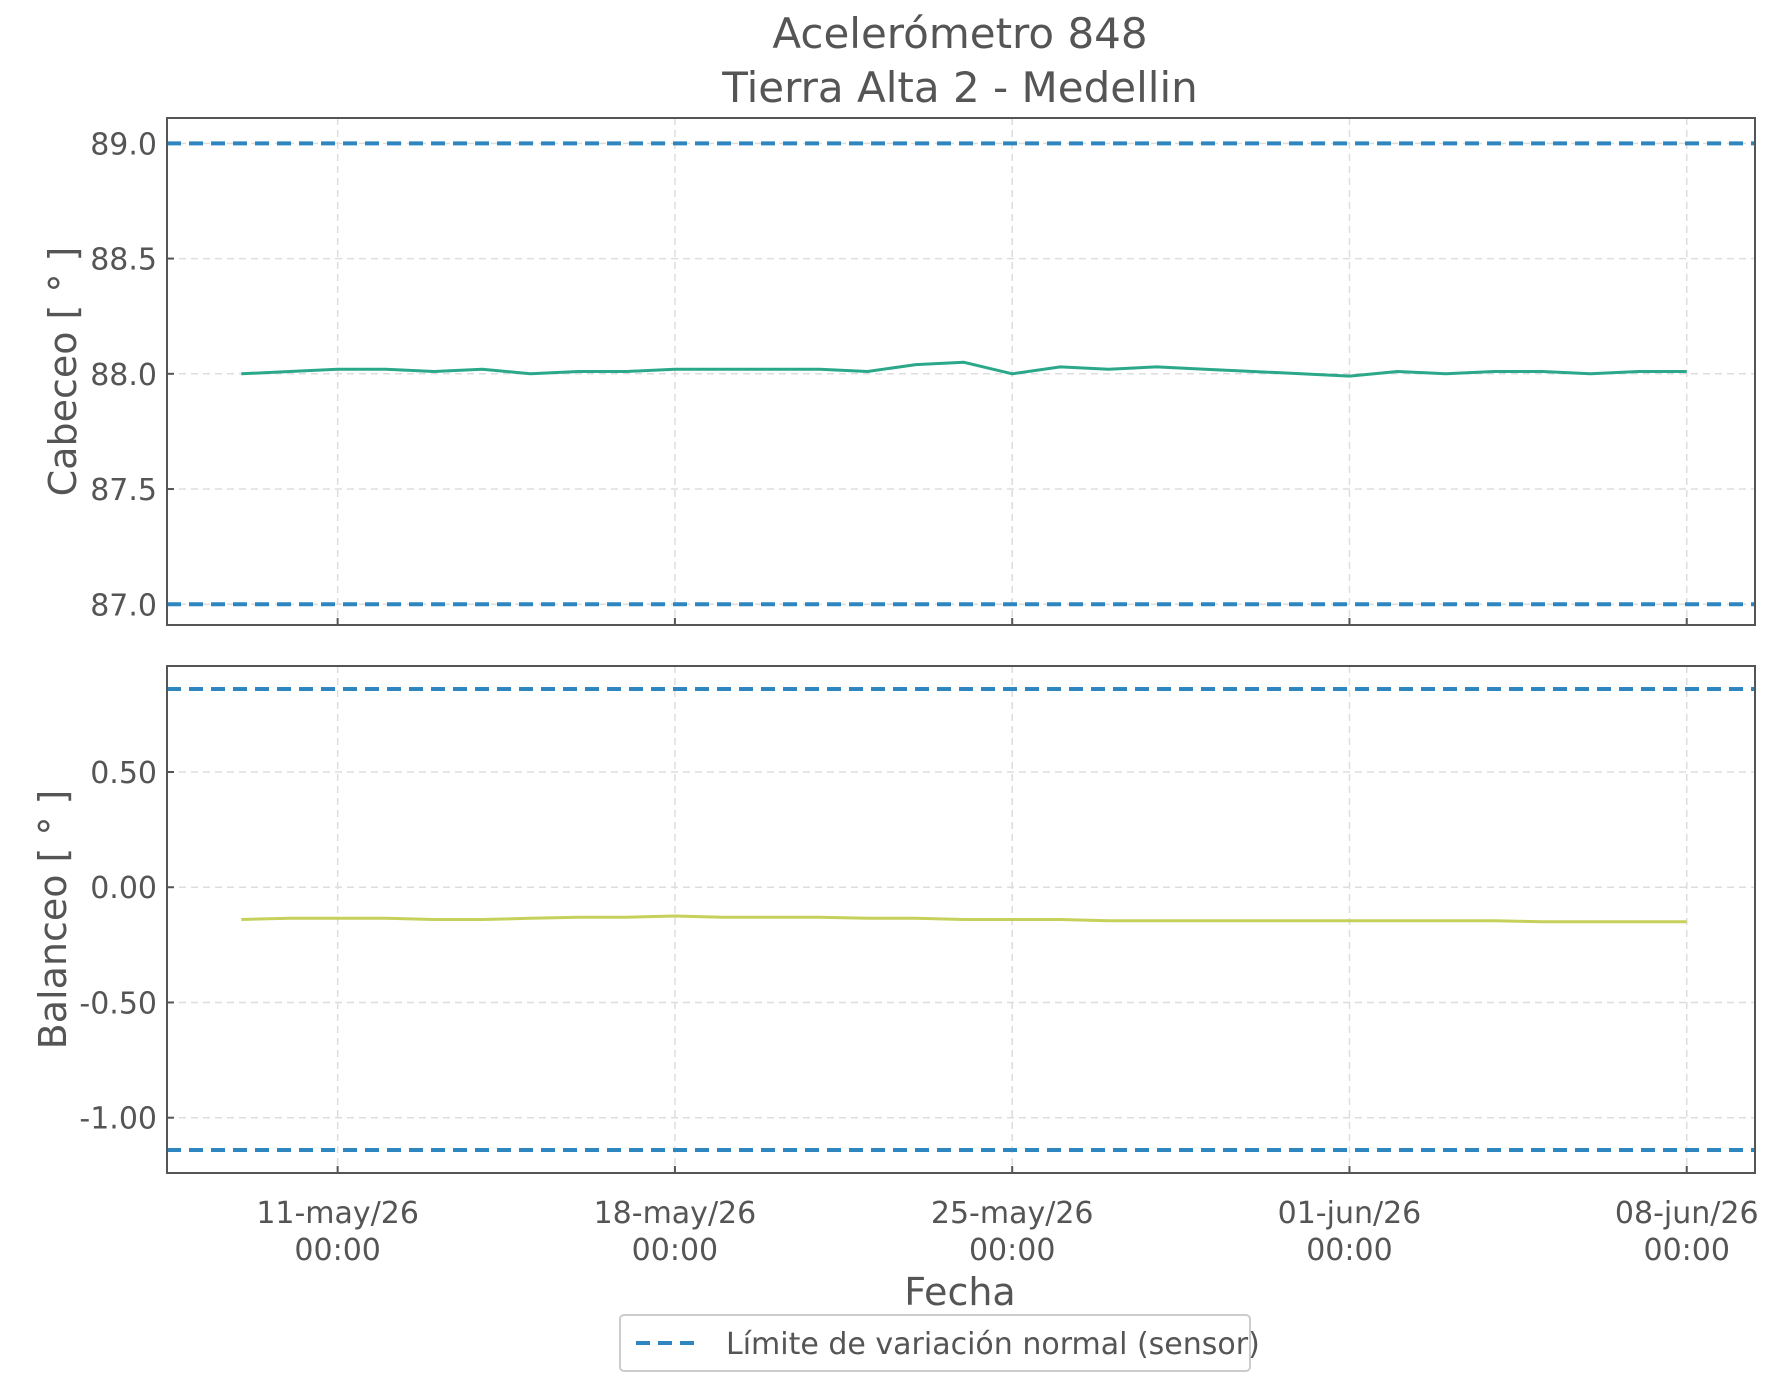 The width and height of the screenshot is (1790, 1374). Describe the element at coordinates (1012, 1213) in the screenshot. I see `x-tick-label: 25-may/26` at that location.